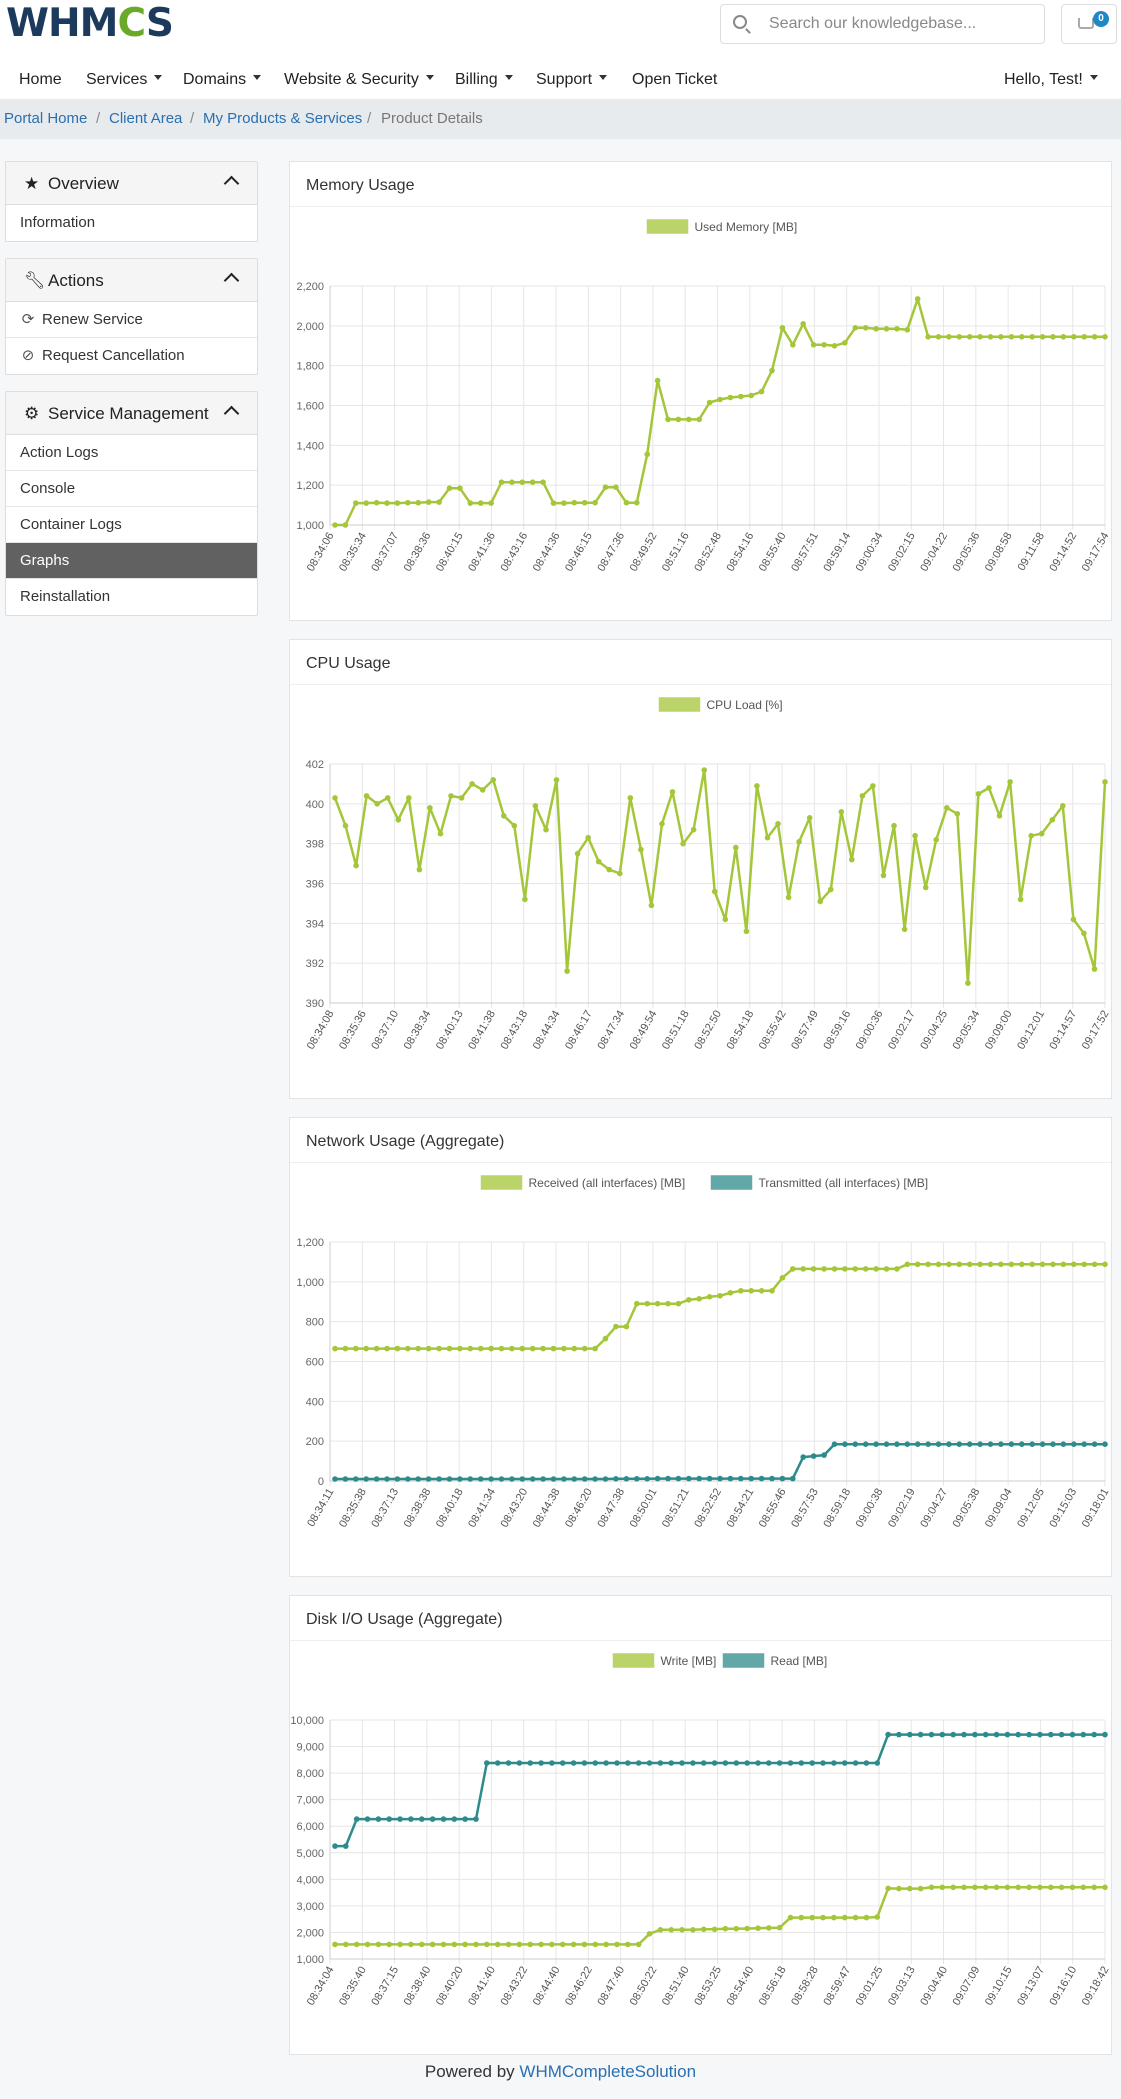 This screenshot has width=1121, height=2099. What do you see at coordinates (934, 552) in the screenshot?
I see `x-tick-label: 09:04:22` at bounding box center [934, 552].